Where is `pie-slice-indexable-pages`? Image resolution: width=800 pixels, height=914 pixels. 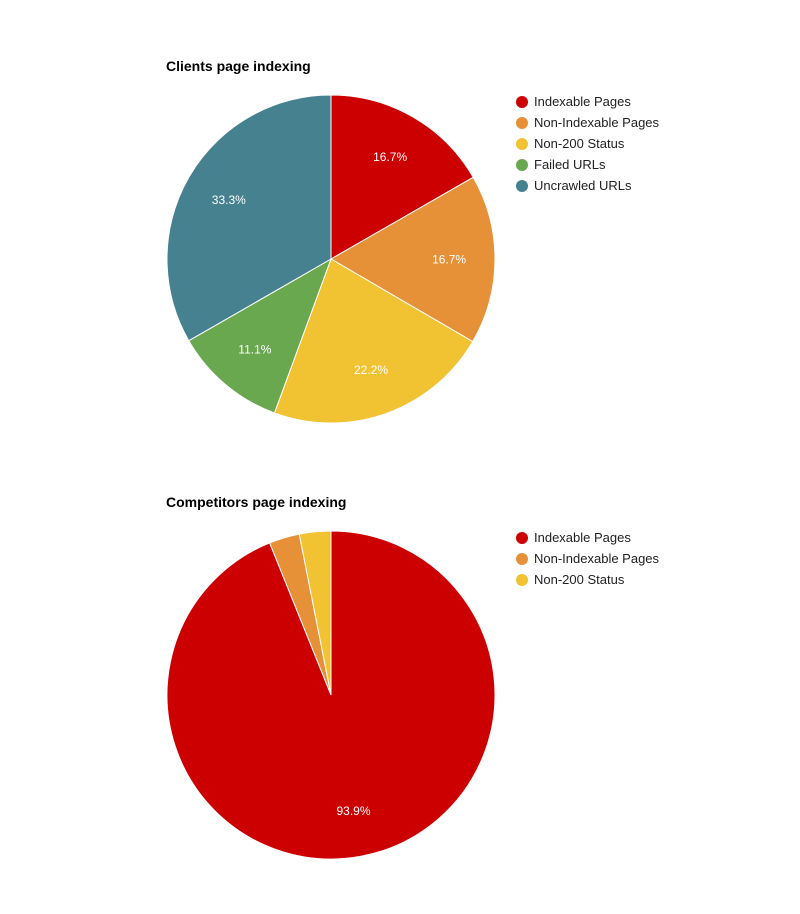
pie-slice-indexable-pages is located at coordinates (402, 177).